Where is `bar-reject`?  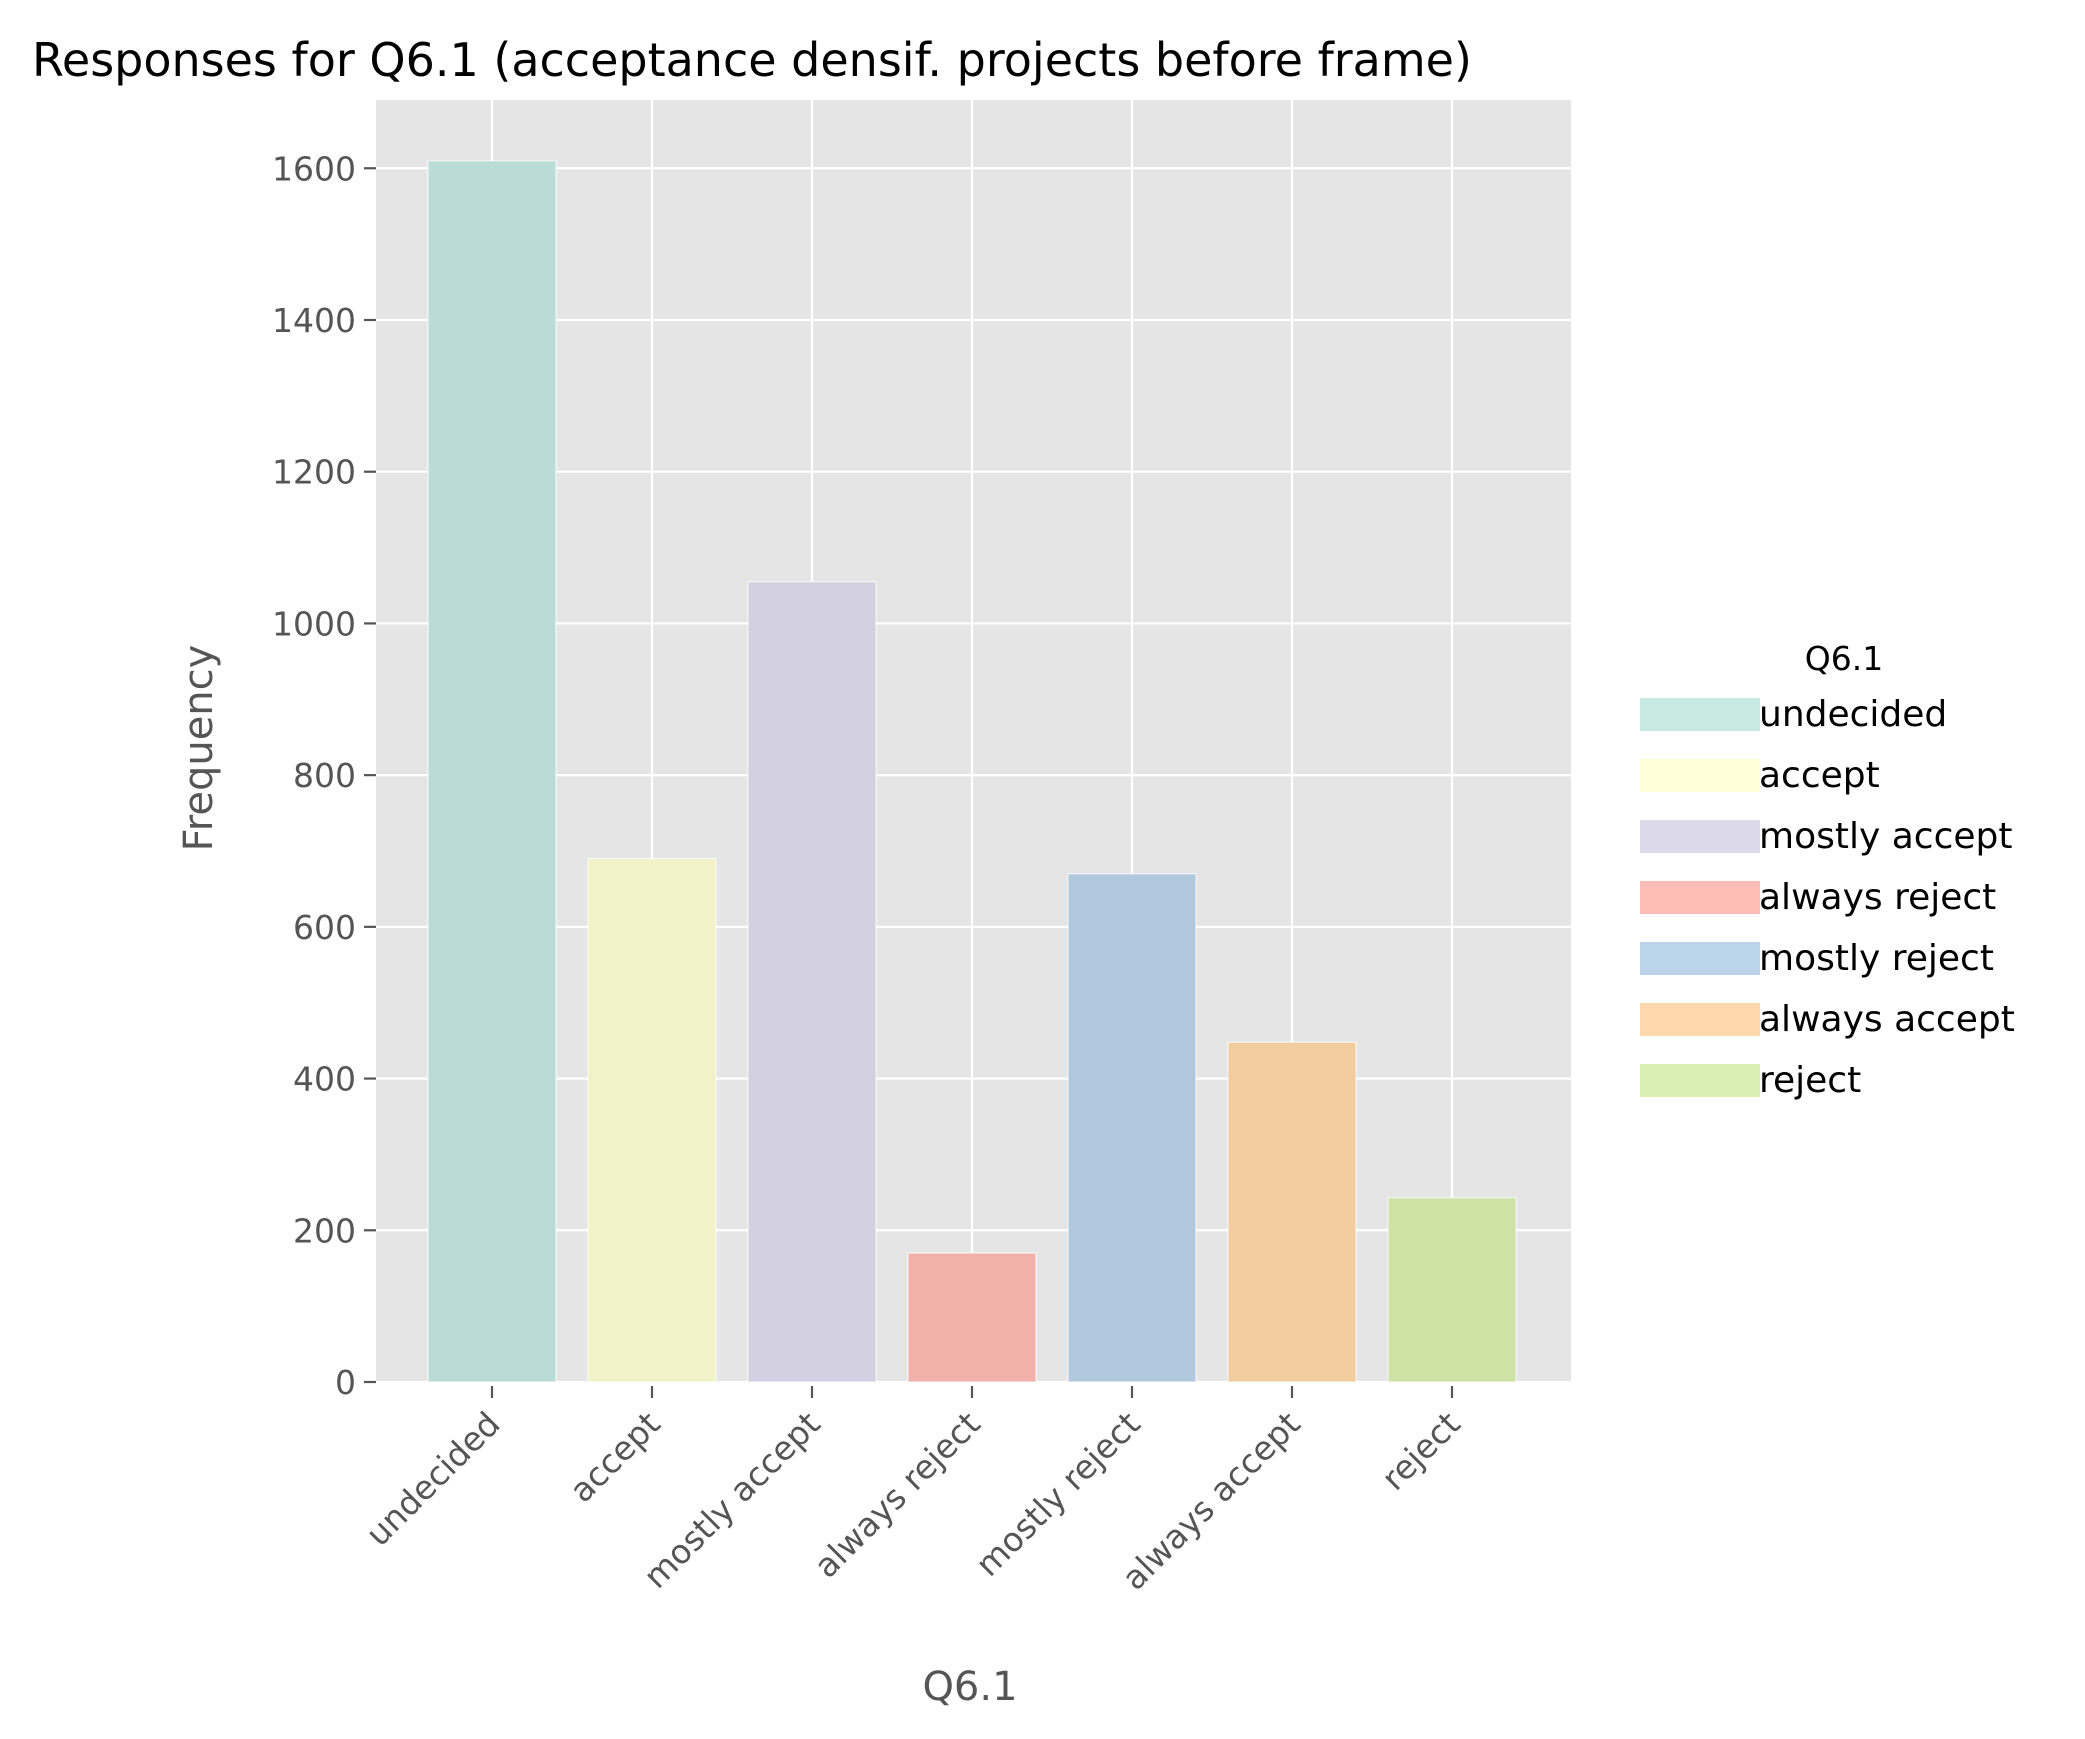 bar-reject is located at coordinates (1452, 1289).